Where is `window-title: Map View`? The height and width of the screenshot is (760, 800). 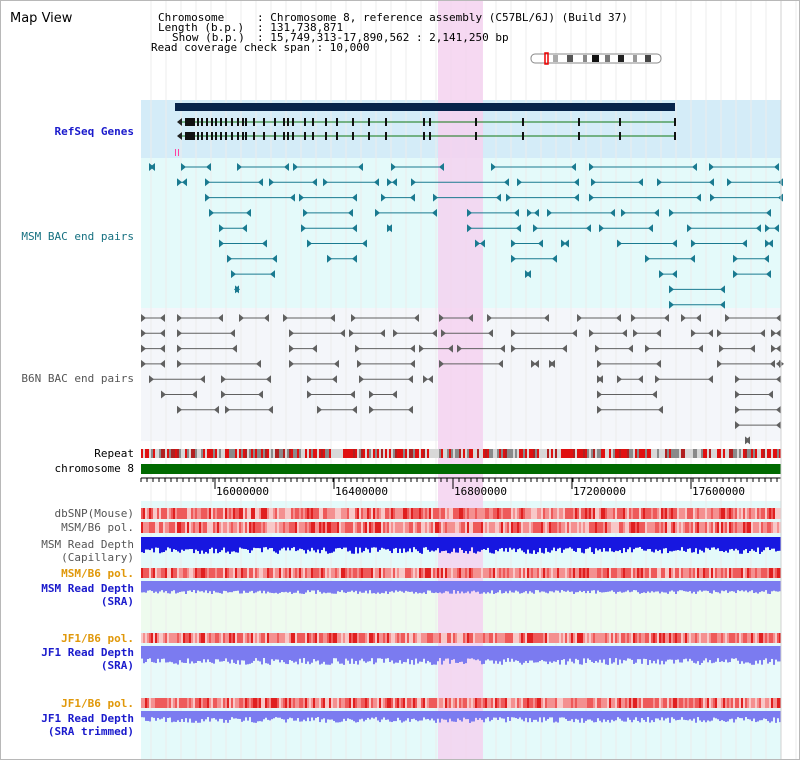
window-title: Map View is located at coordinates (41, 18).